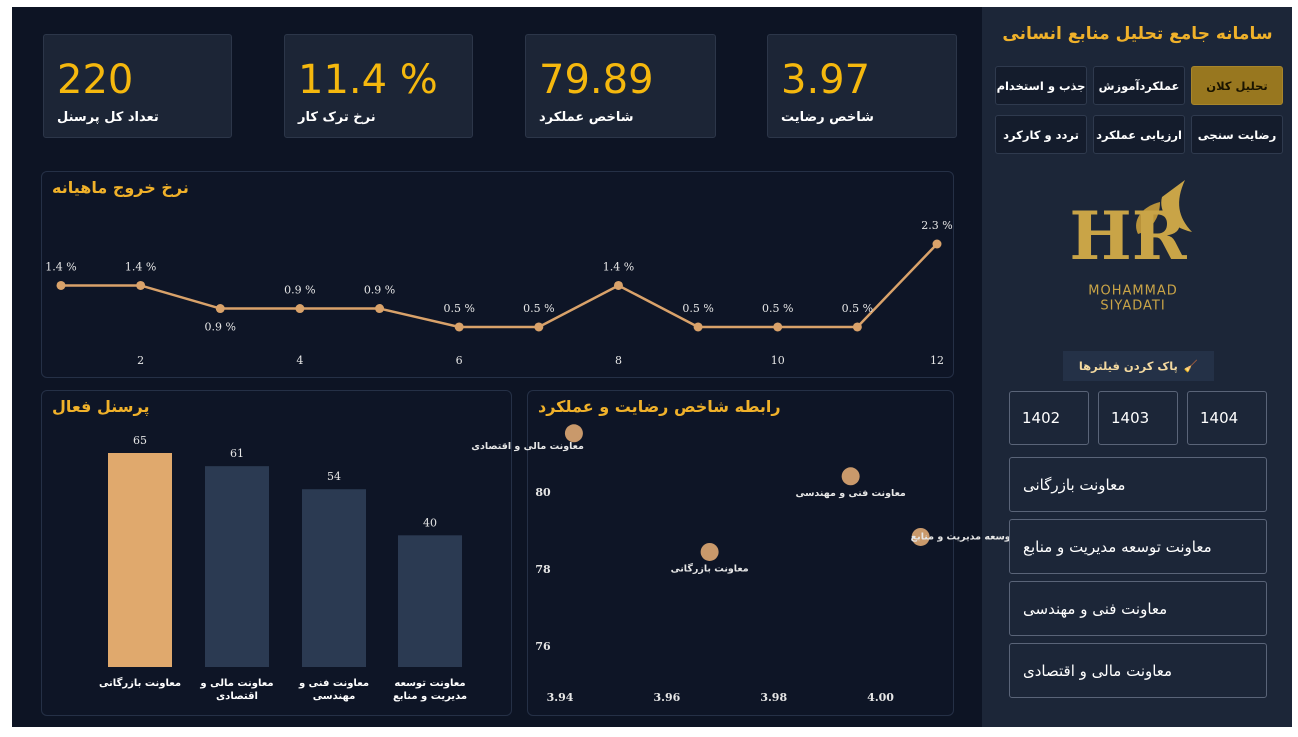 This screenshot has height=737, width=1298. Describe the element at coordinates (1138, 546) in the screenshot. I see `department-filter: معاونت توسعه مدیریت و منابع` at that location.